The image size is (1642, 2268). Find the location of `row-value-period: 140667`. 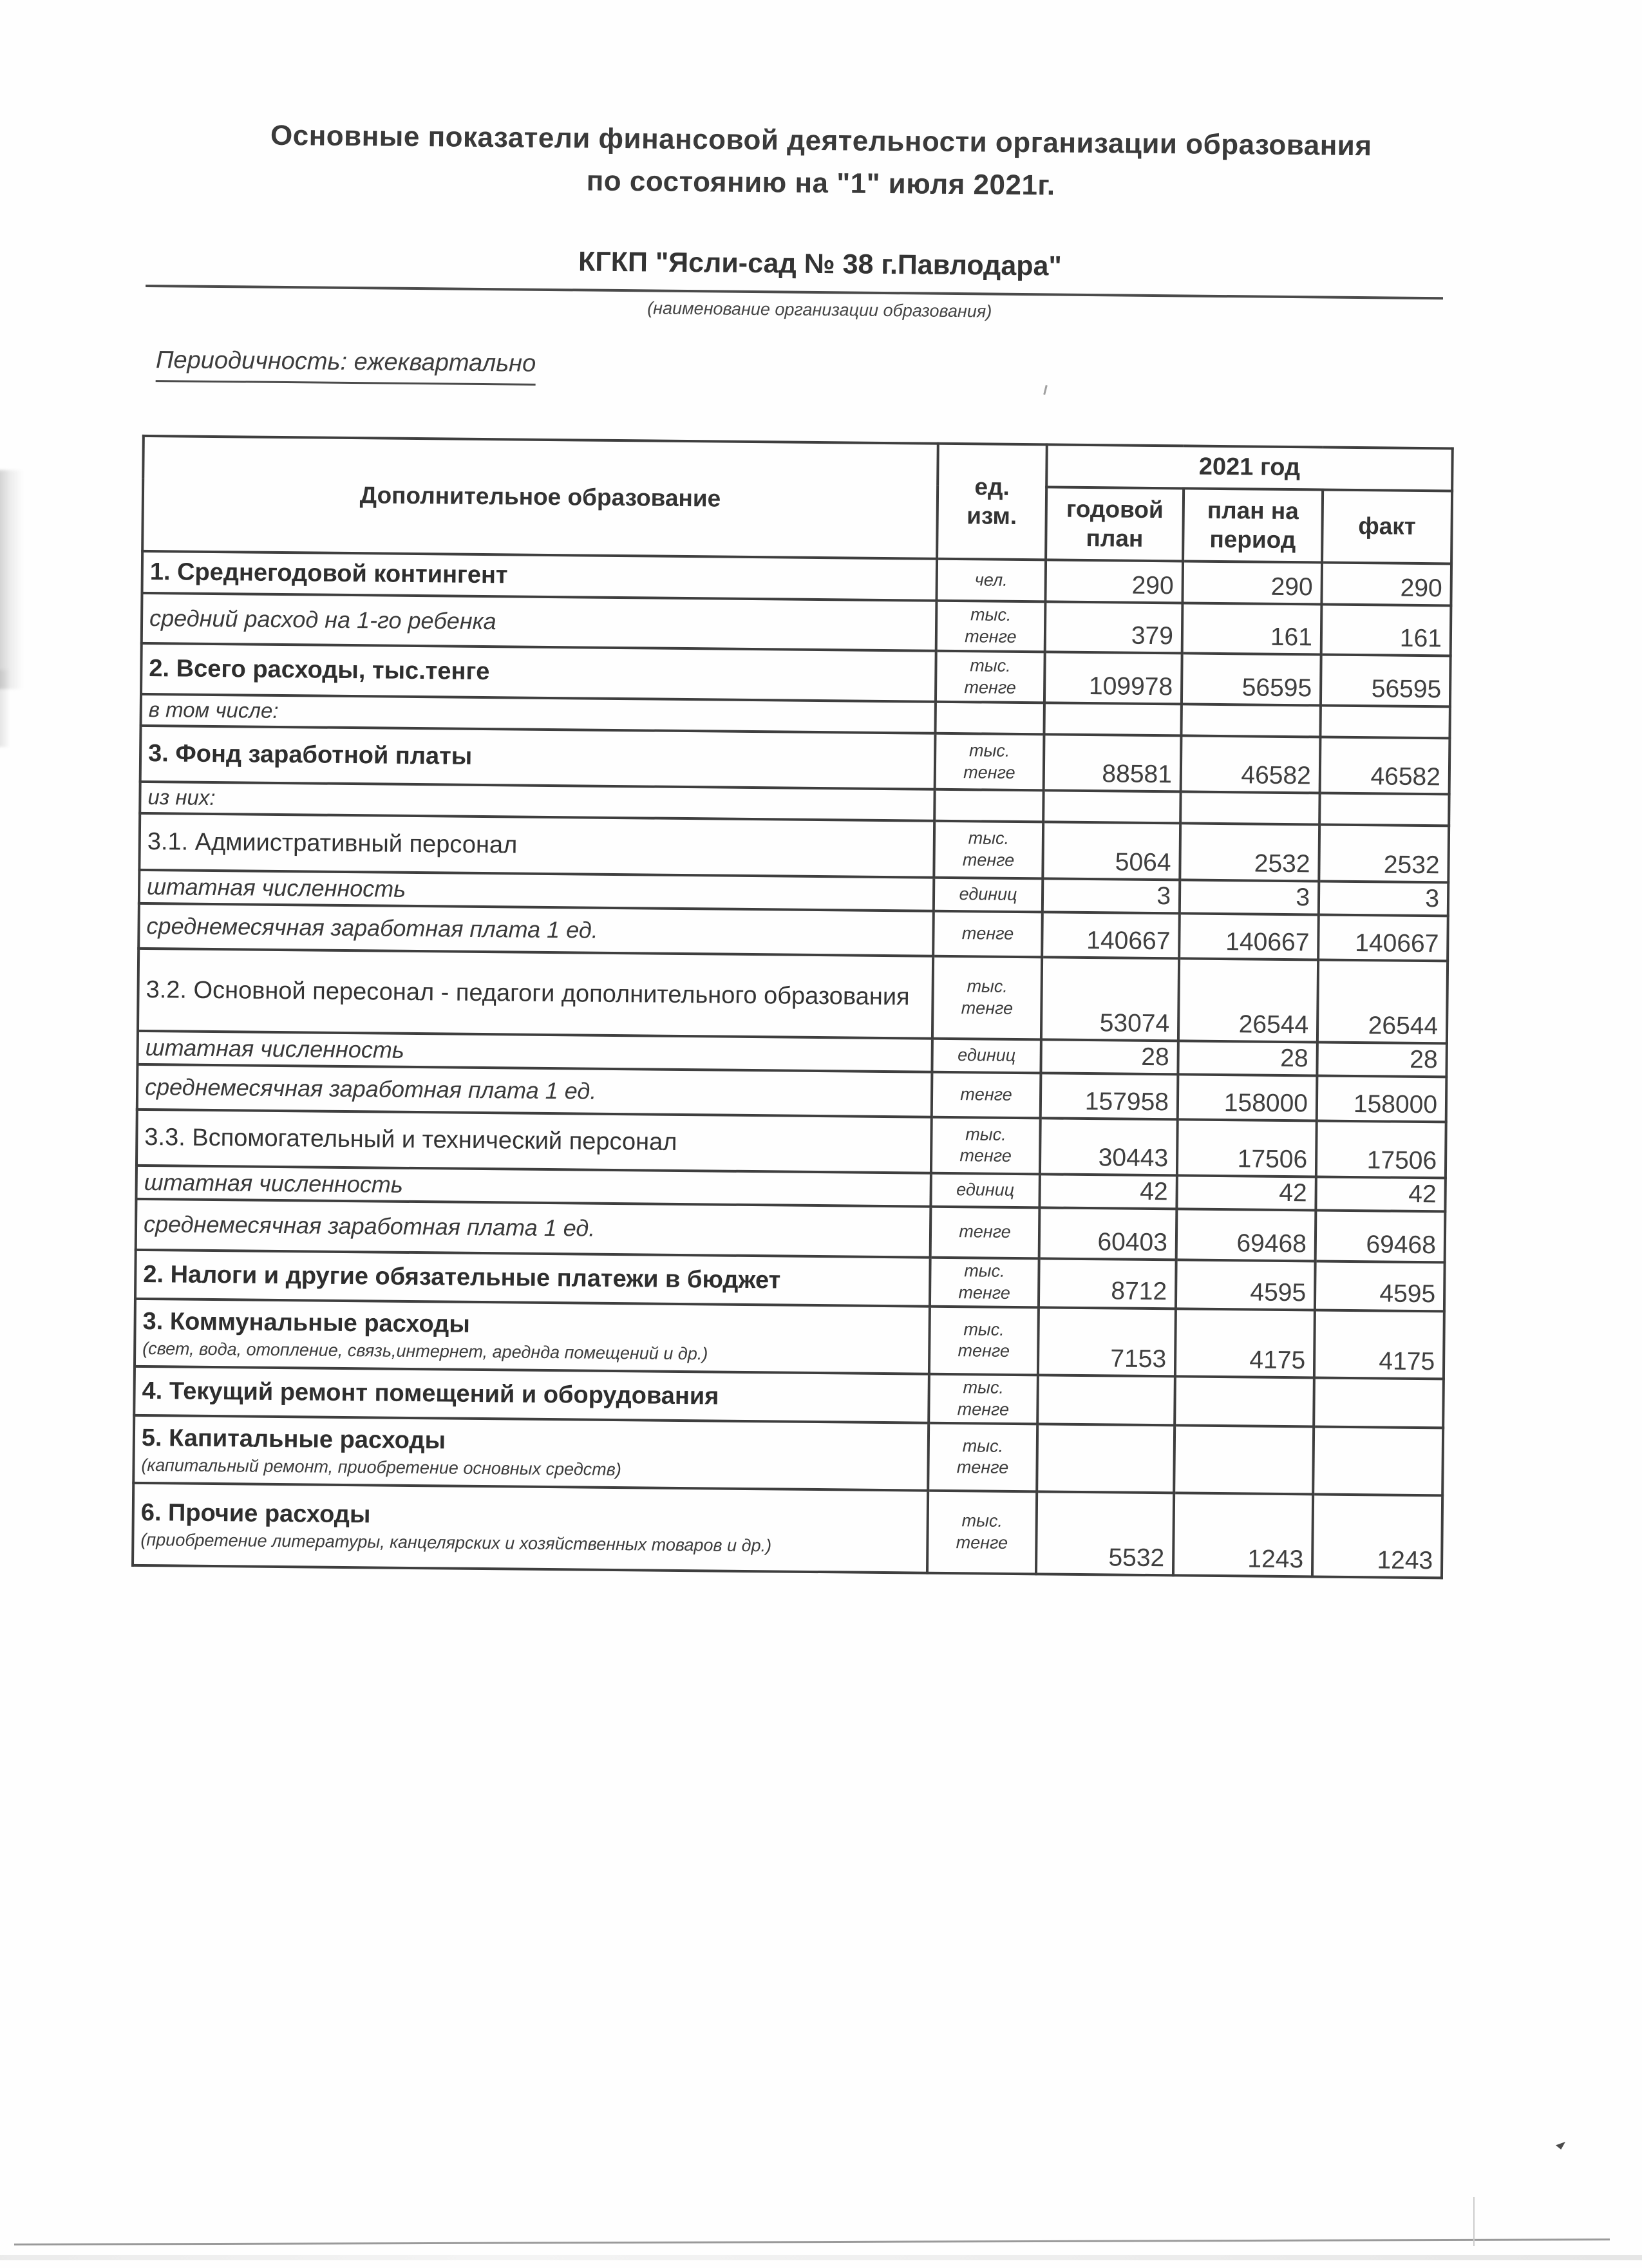

row-value-period: 140667 is located at coordinates (1249, 936).